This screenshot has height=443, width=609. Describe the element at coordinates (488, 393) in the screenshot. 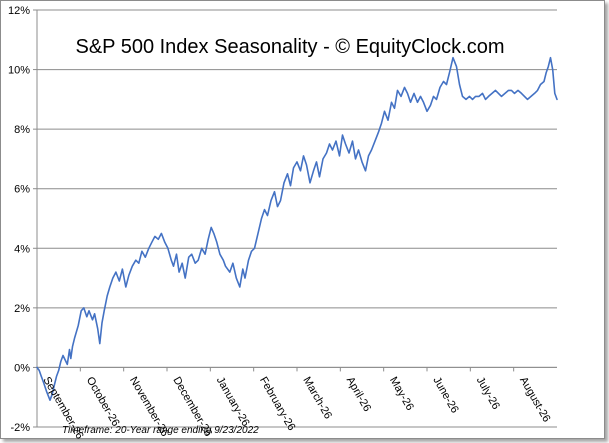

I see `x-tick-label: July-26` at that location.